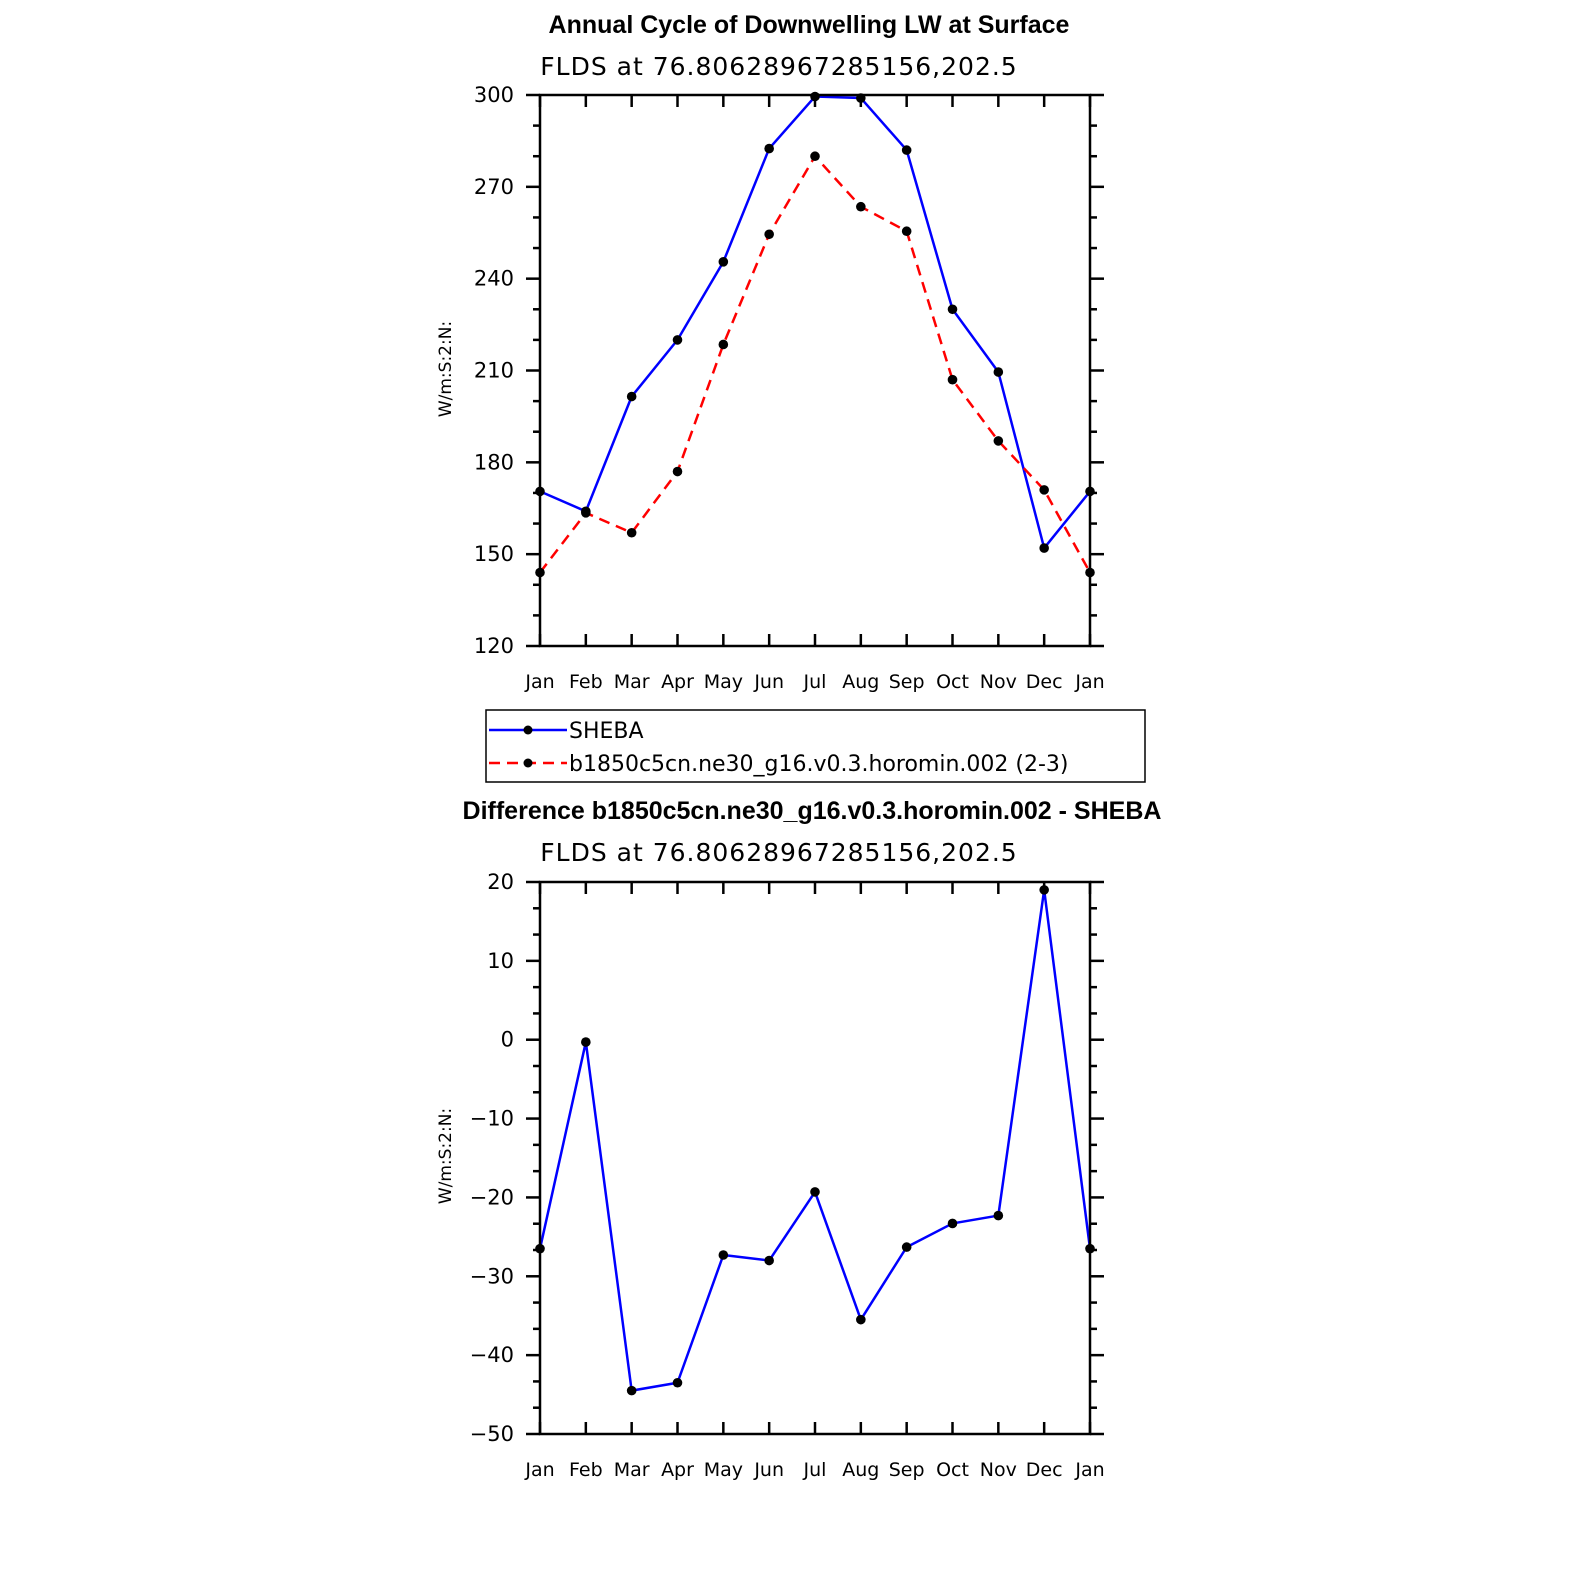 The width and height of the screenshot is (1574, 1574). What do you see at coordinates (492, 1355) in the screenshot?
I see `y-tick-label: −40` at bounding box center [492, 1355].